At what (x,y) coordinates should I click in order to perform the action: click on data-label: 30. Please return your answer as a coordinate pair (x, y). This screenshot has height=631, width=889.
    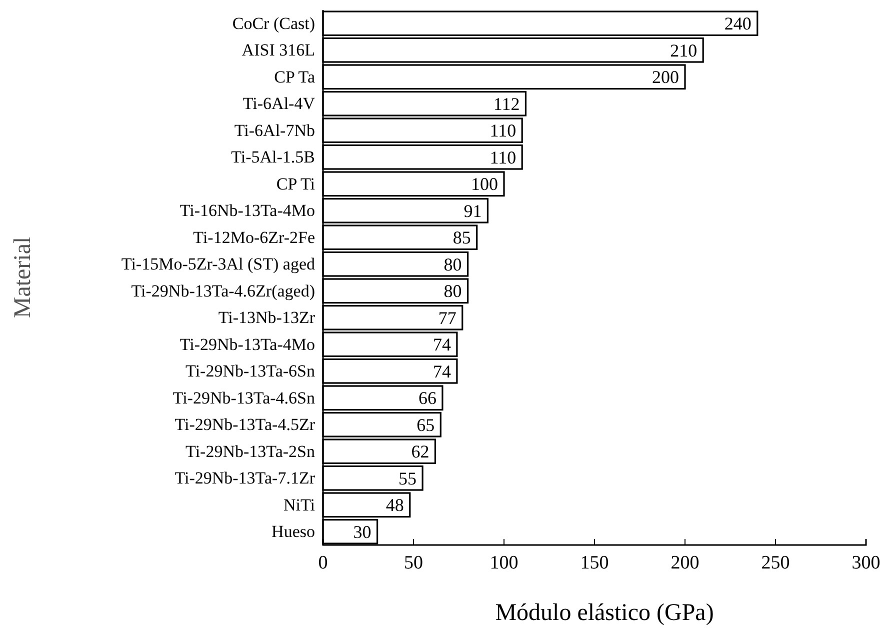
    Looking at the image, I should click on (362, 532).